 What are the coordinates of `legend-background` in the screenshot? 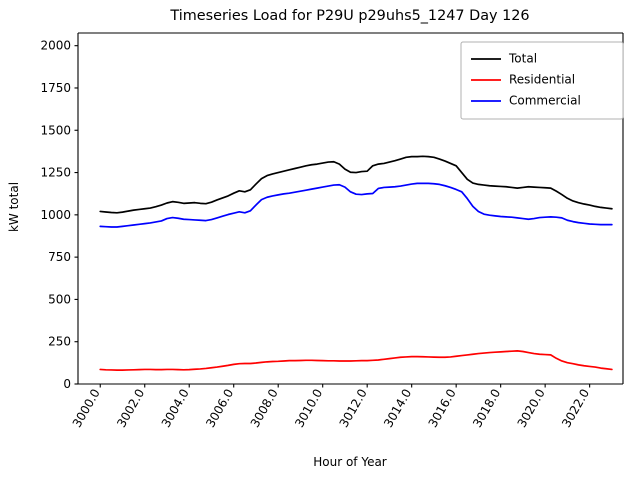 It's located at (542, 80).